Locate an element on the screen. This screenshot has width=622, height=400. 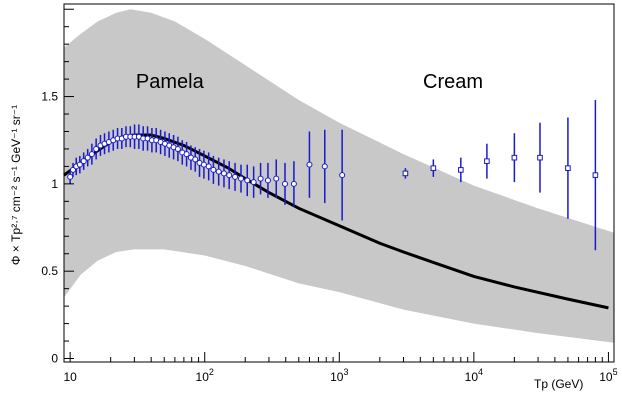
x-tick-label-1: 10² is located at coordinates (205, 375).